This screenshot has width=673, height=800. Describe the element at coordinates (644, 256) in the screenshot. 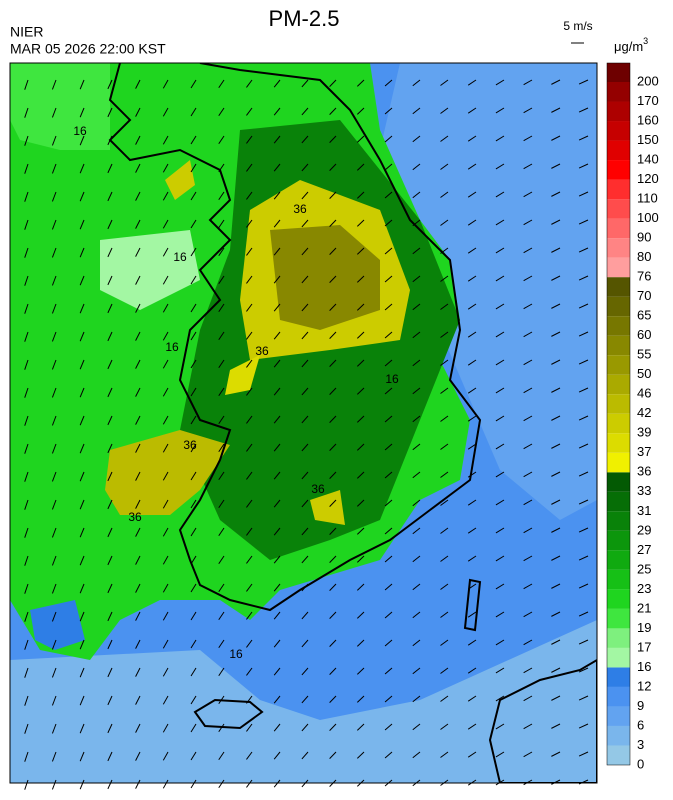

I see `colorbar-label: 80` at that location.